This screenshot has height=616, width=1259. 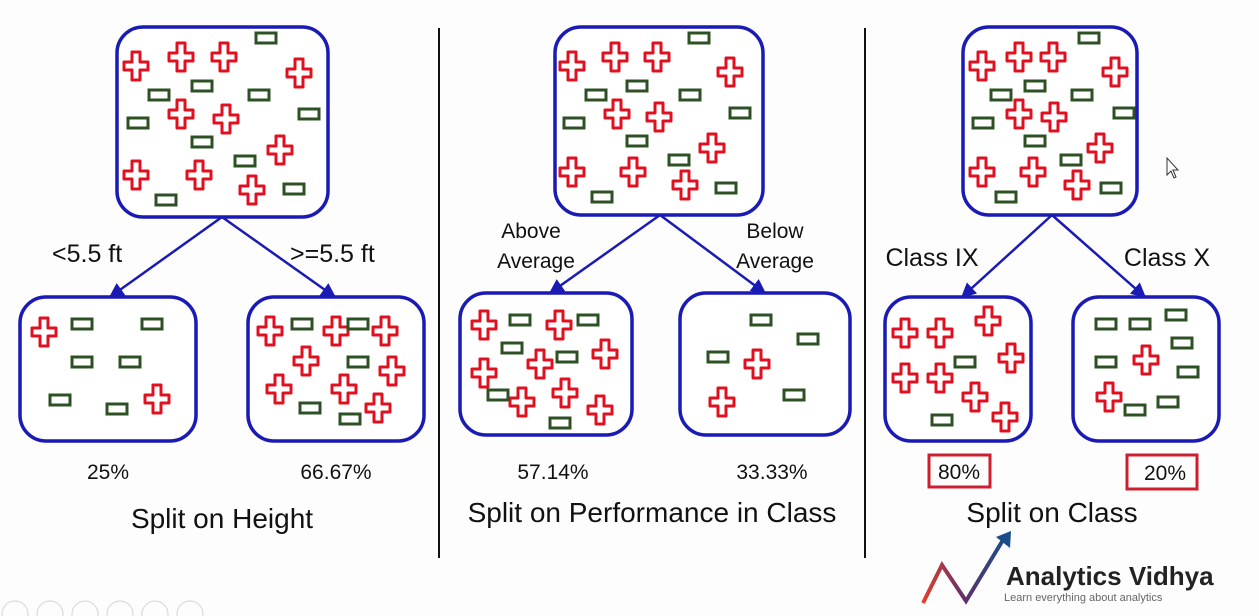 I want to click on branch-label: Class IX, so click(x=931, y=258).